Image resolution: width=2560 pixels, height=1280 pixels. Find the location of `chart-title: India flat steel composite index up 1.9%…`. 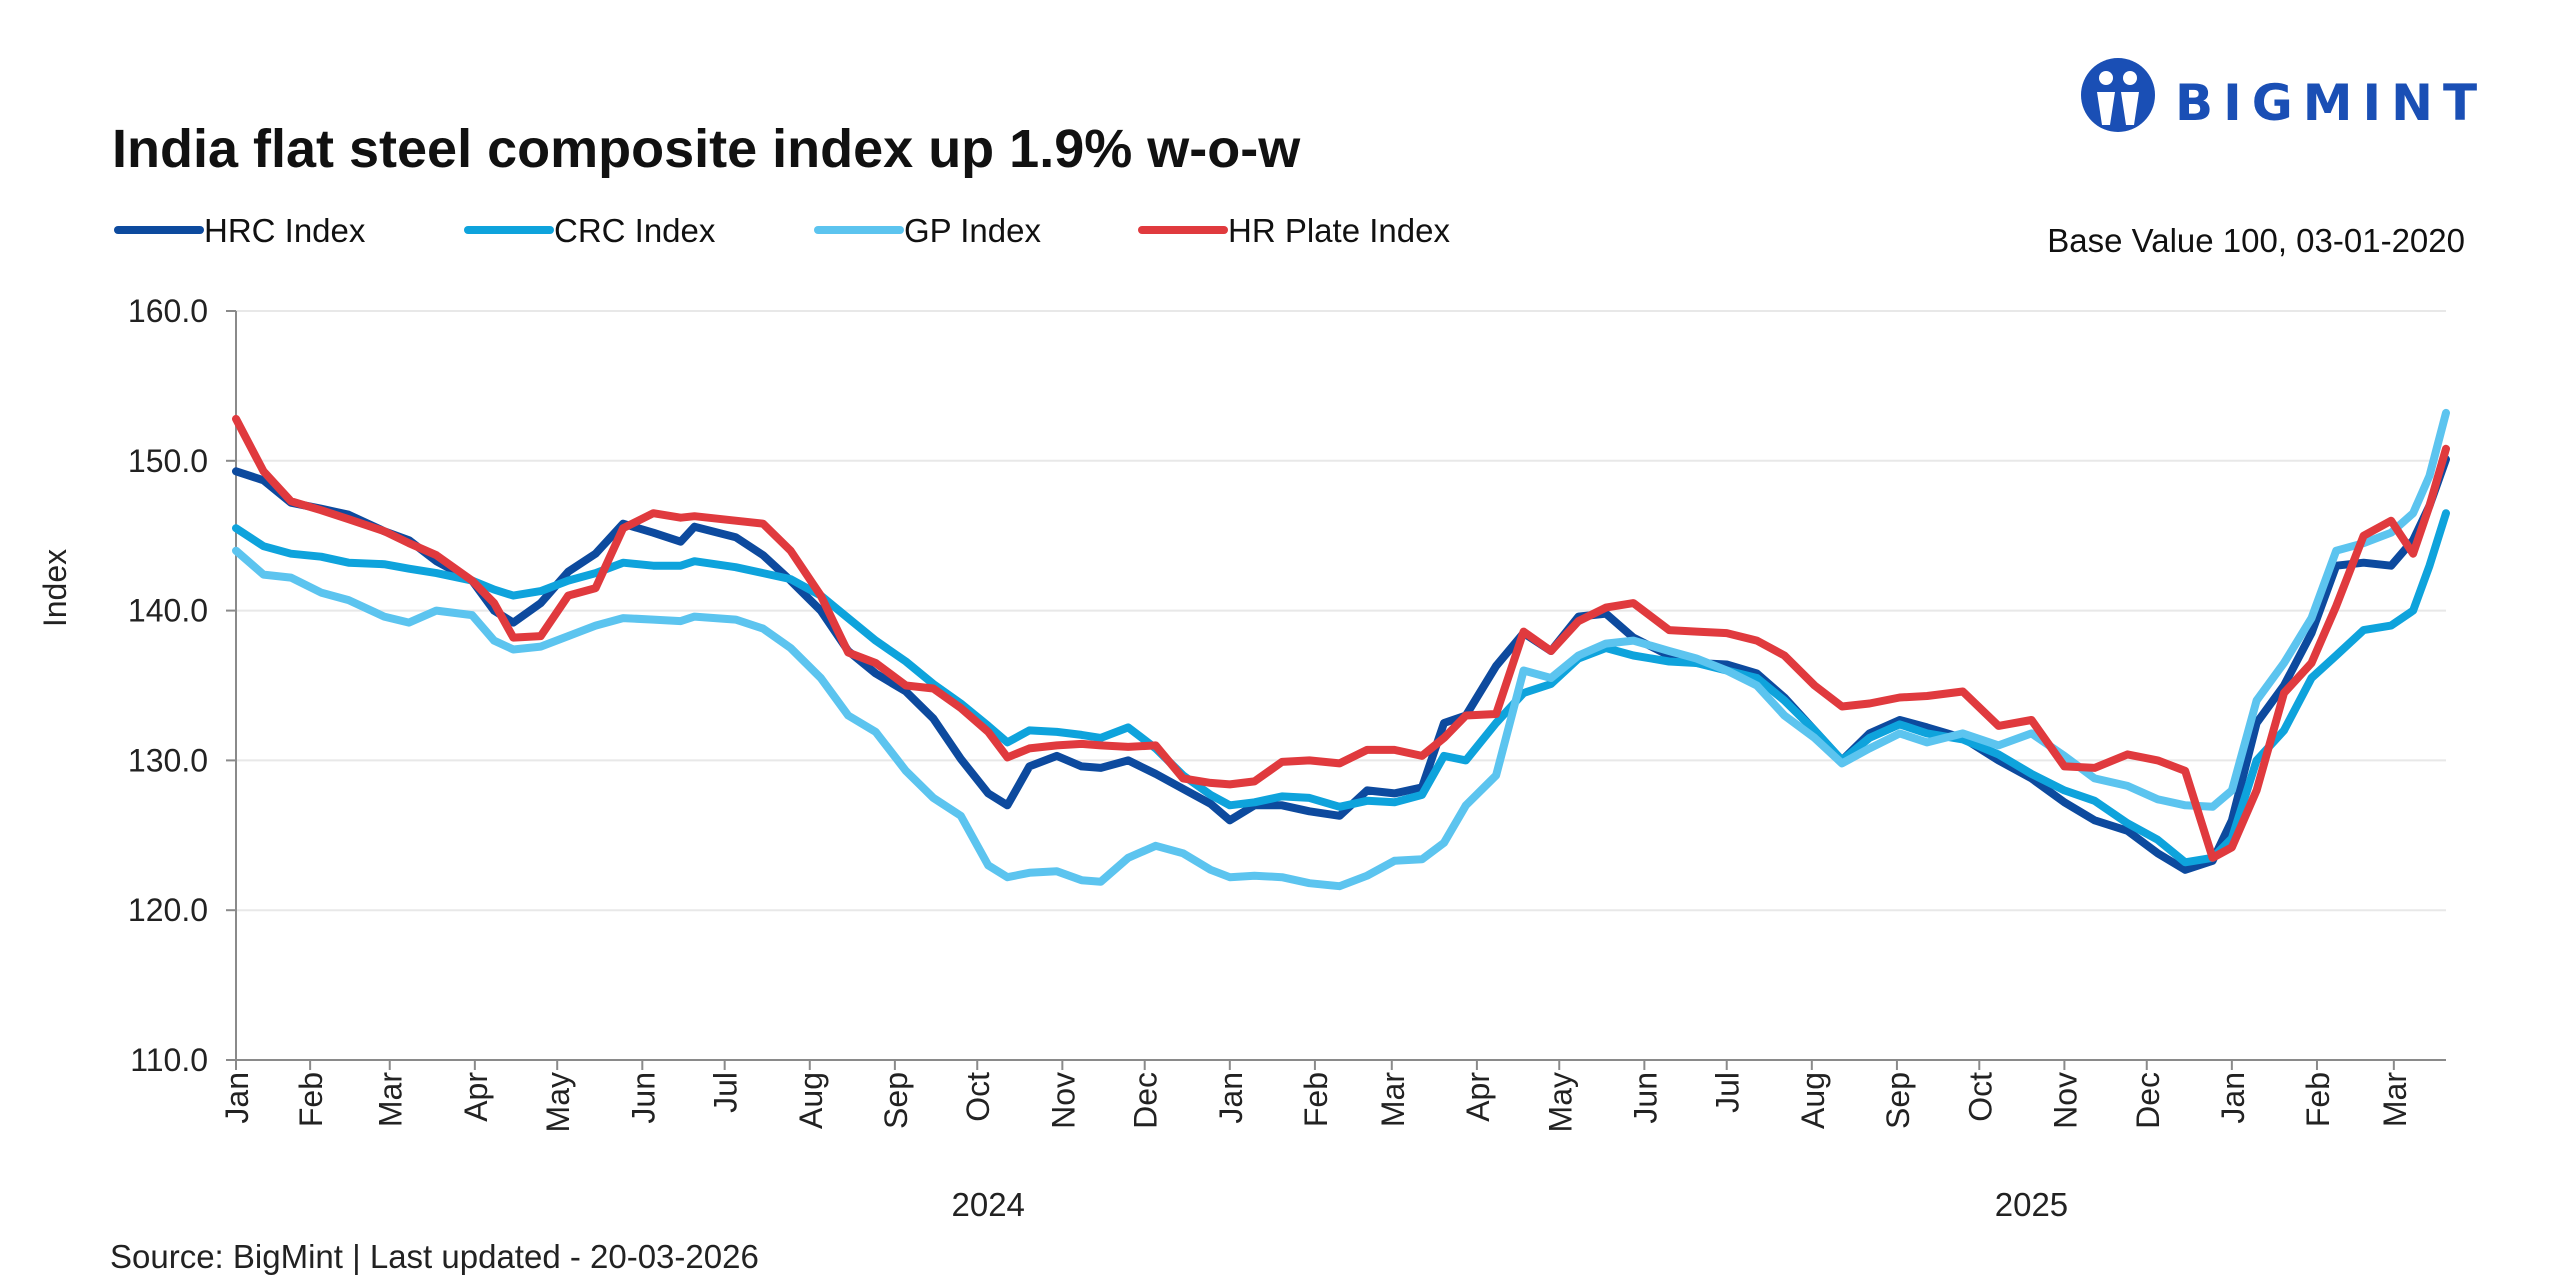

chart-title: India flat steel composite index up 1.9%… is located at coordinates (706, 149).